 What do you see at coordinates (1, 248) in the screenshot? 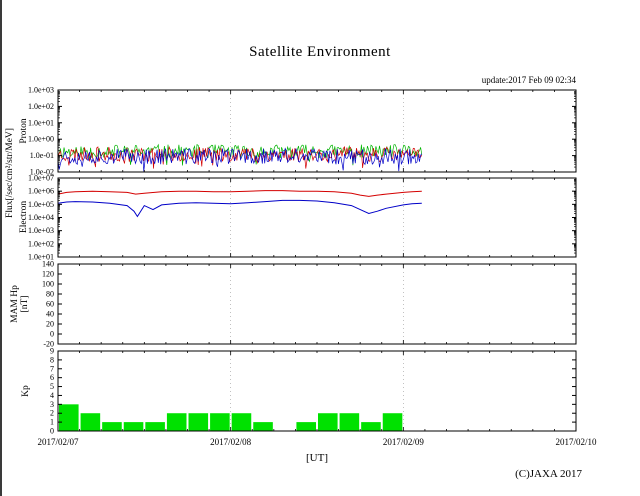
I see `screenshot-left-edge` at bounding box center [1, 248].